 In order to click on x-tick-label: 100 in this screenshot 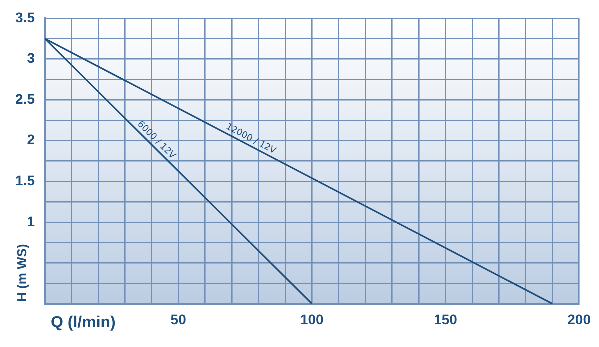, I will do `click(312, 319)`.